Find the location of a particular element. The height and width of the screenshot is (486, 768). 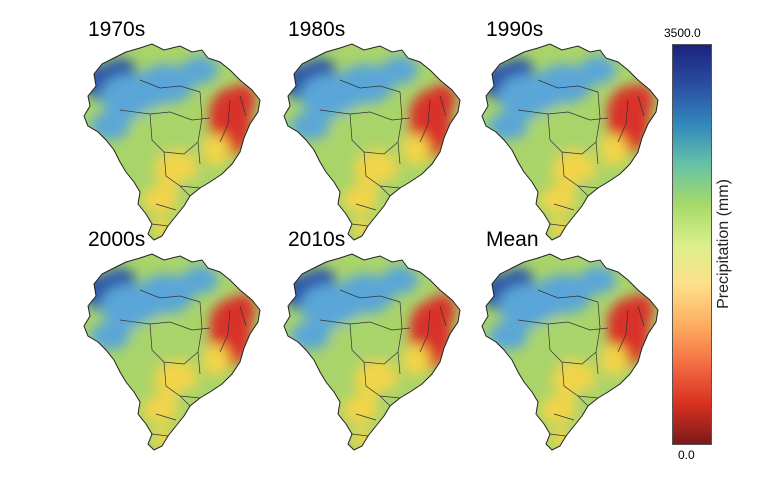

colorbar-title: Precipitation (mm) is located at coordinates (723, 244).